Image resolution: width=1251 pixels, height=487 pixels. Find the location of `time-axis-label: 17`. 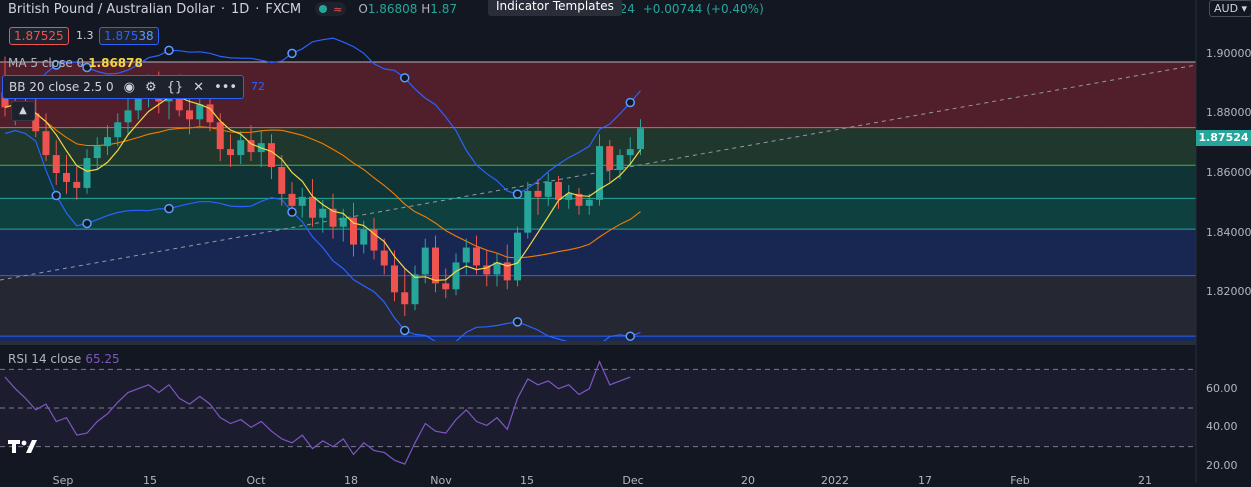

time-axis-label: 17 is located at coordinates (925, 480).